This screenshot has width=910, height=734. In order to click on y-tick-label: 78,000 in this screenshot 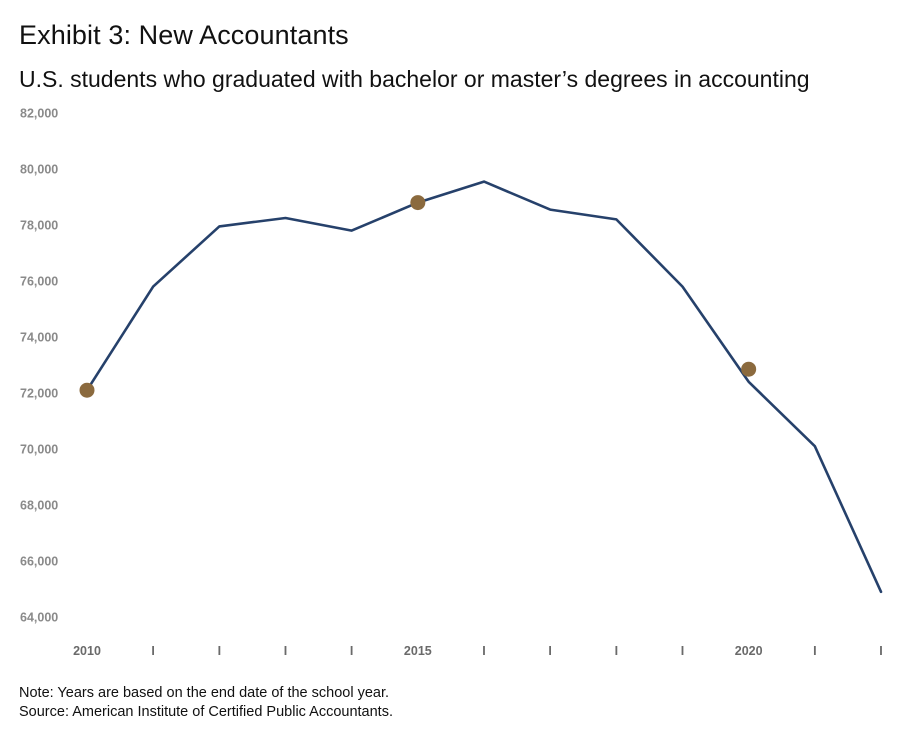, I will do `click(39, 226)`.